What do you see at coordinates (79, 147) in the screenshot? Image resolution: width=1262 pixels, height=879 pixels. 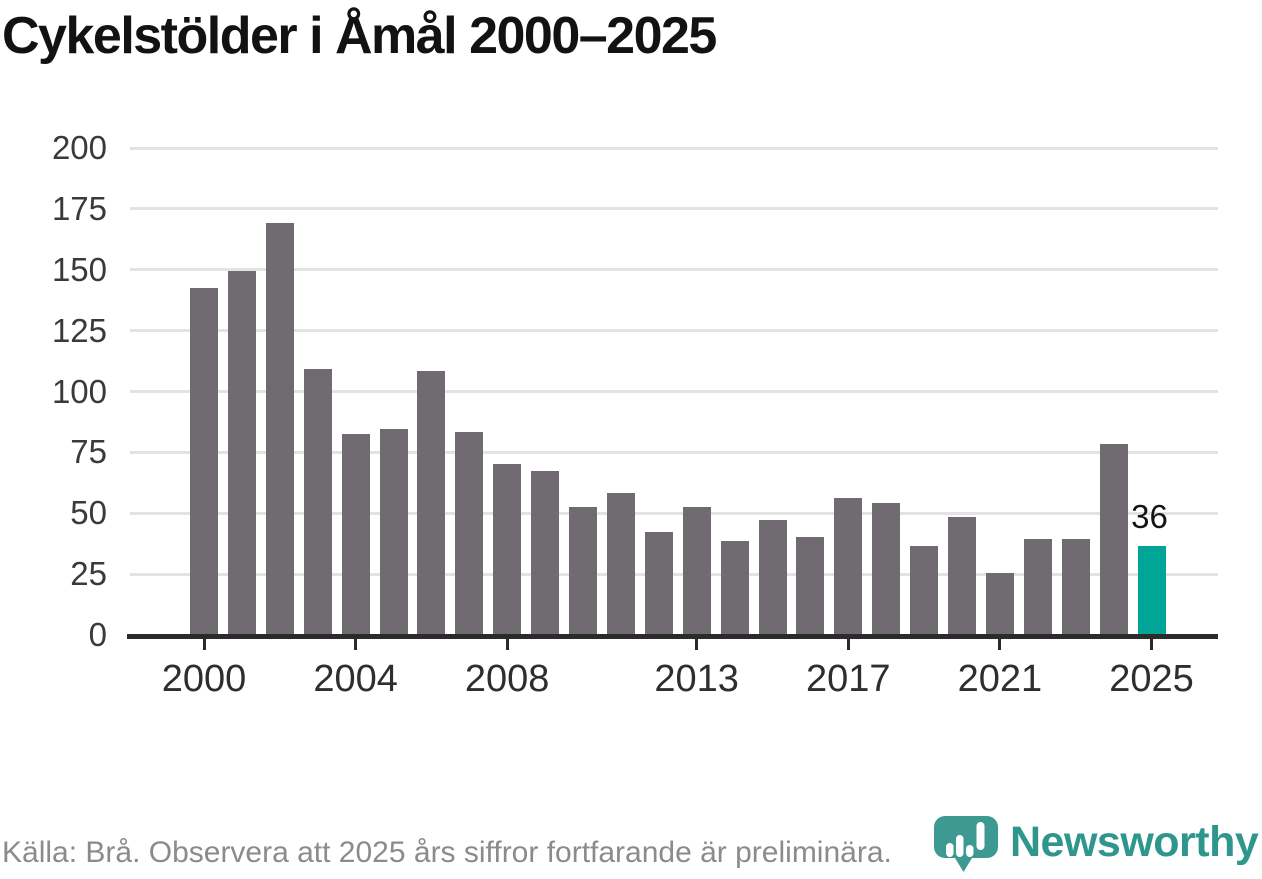 I see `y-axis-label-200: 200` at bounding box center [79, 147].